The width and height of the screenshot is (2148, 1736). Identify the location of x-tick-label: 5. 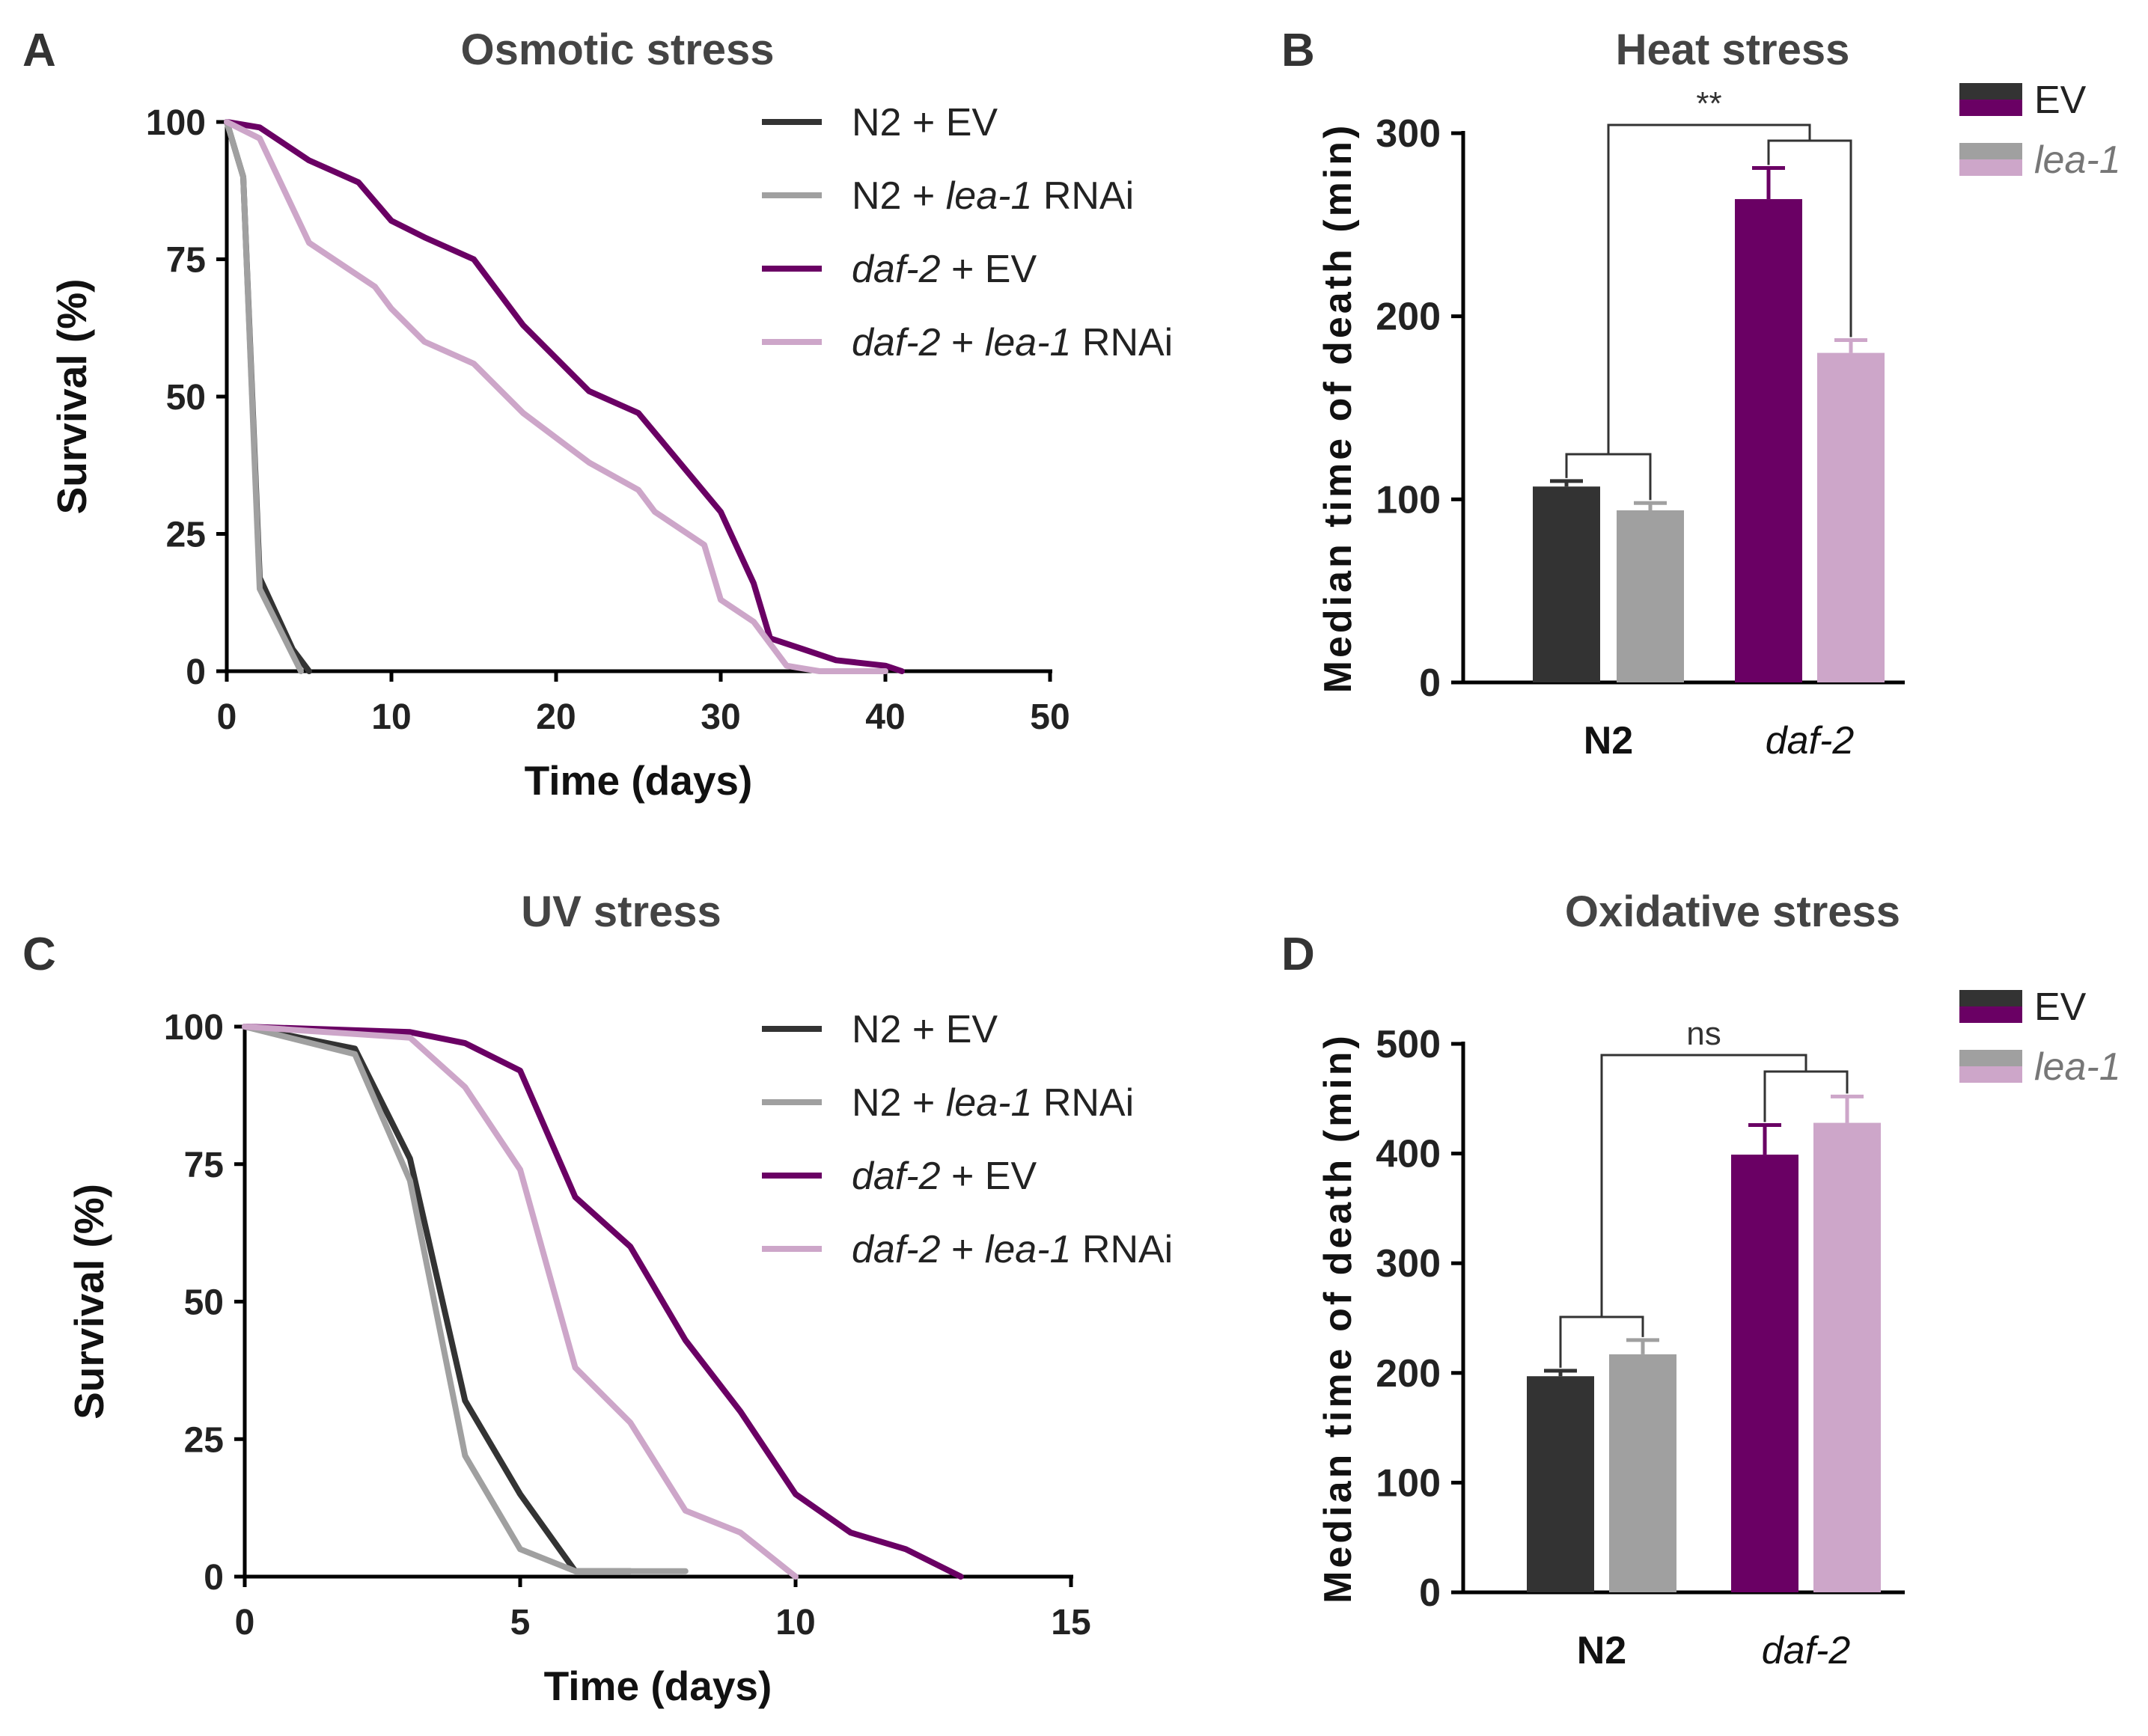
(520, 1622).